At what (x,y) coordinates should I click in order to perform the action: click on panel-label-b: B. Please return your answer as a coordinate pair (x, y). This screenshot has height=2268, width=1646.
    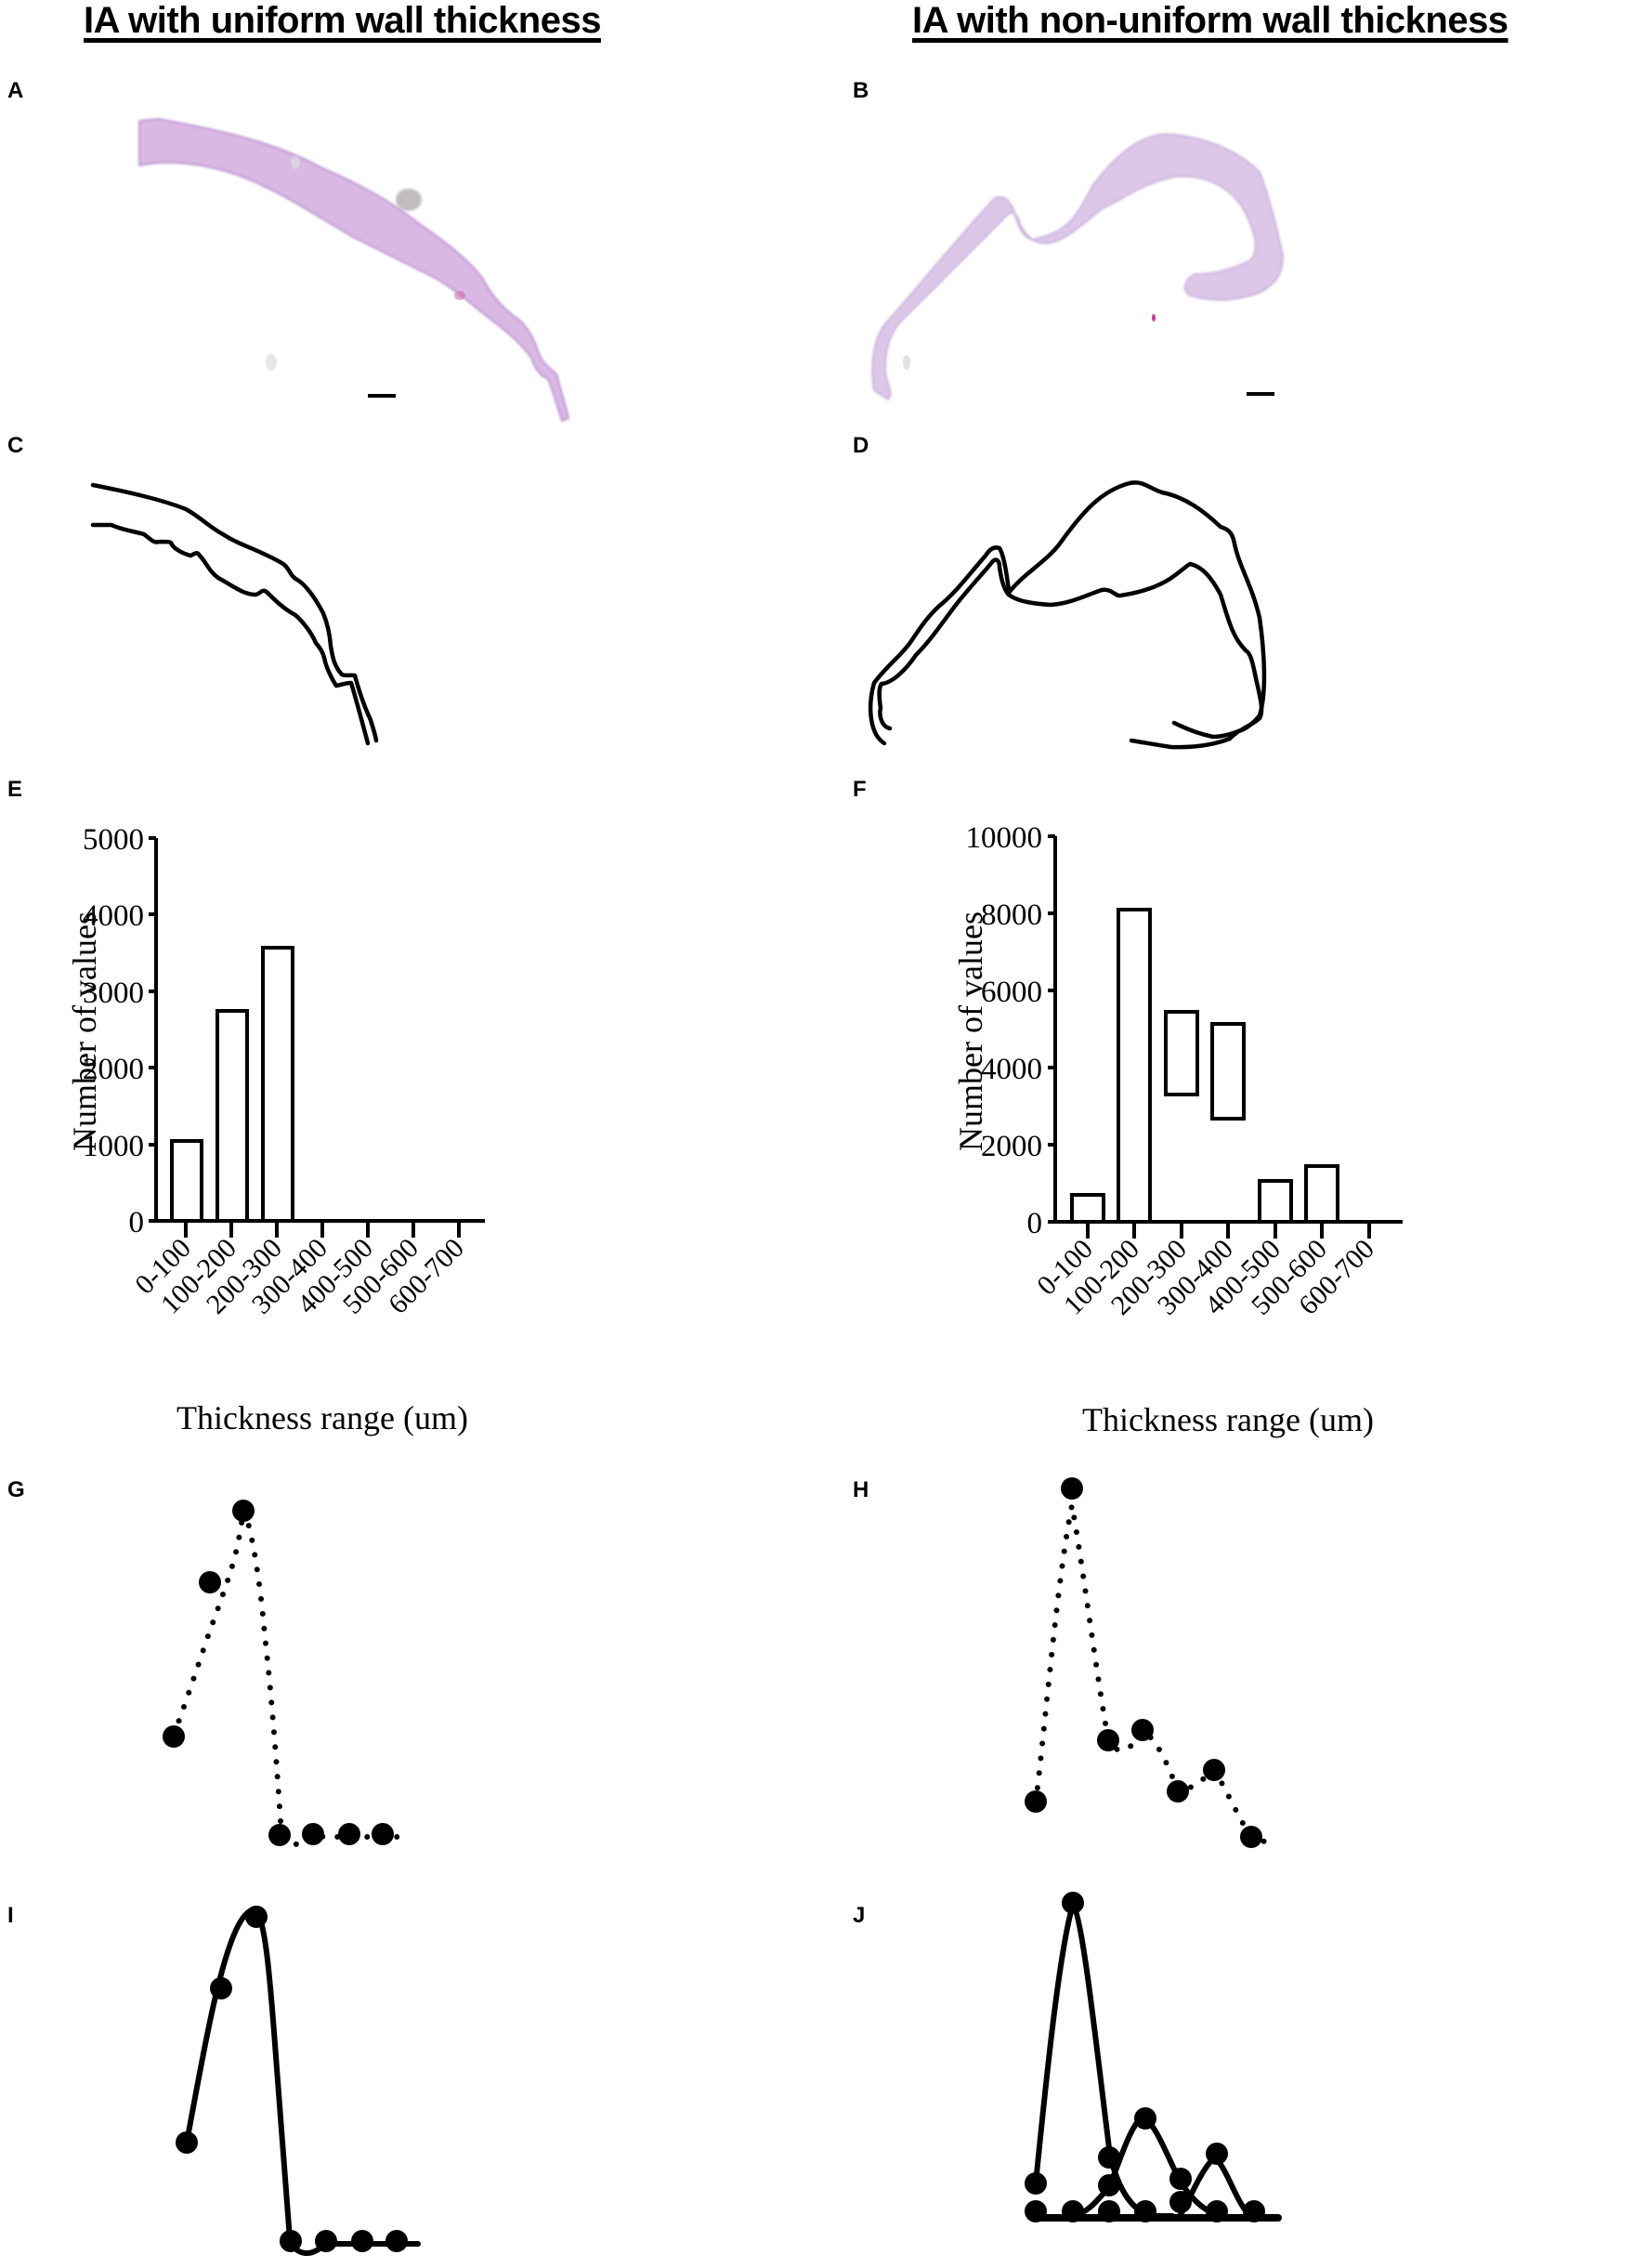
    Looking at the image, I should click on (861, 90).